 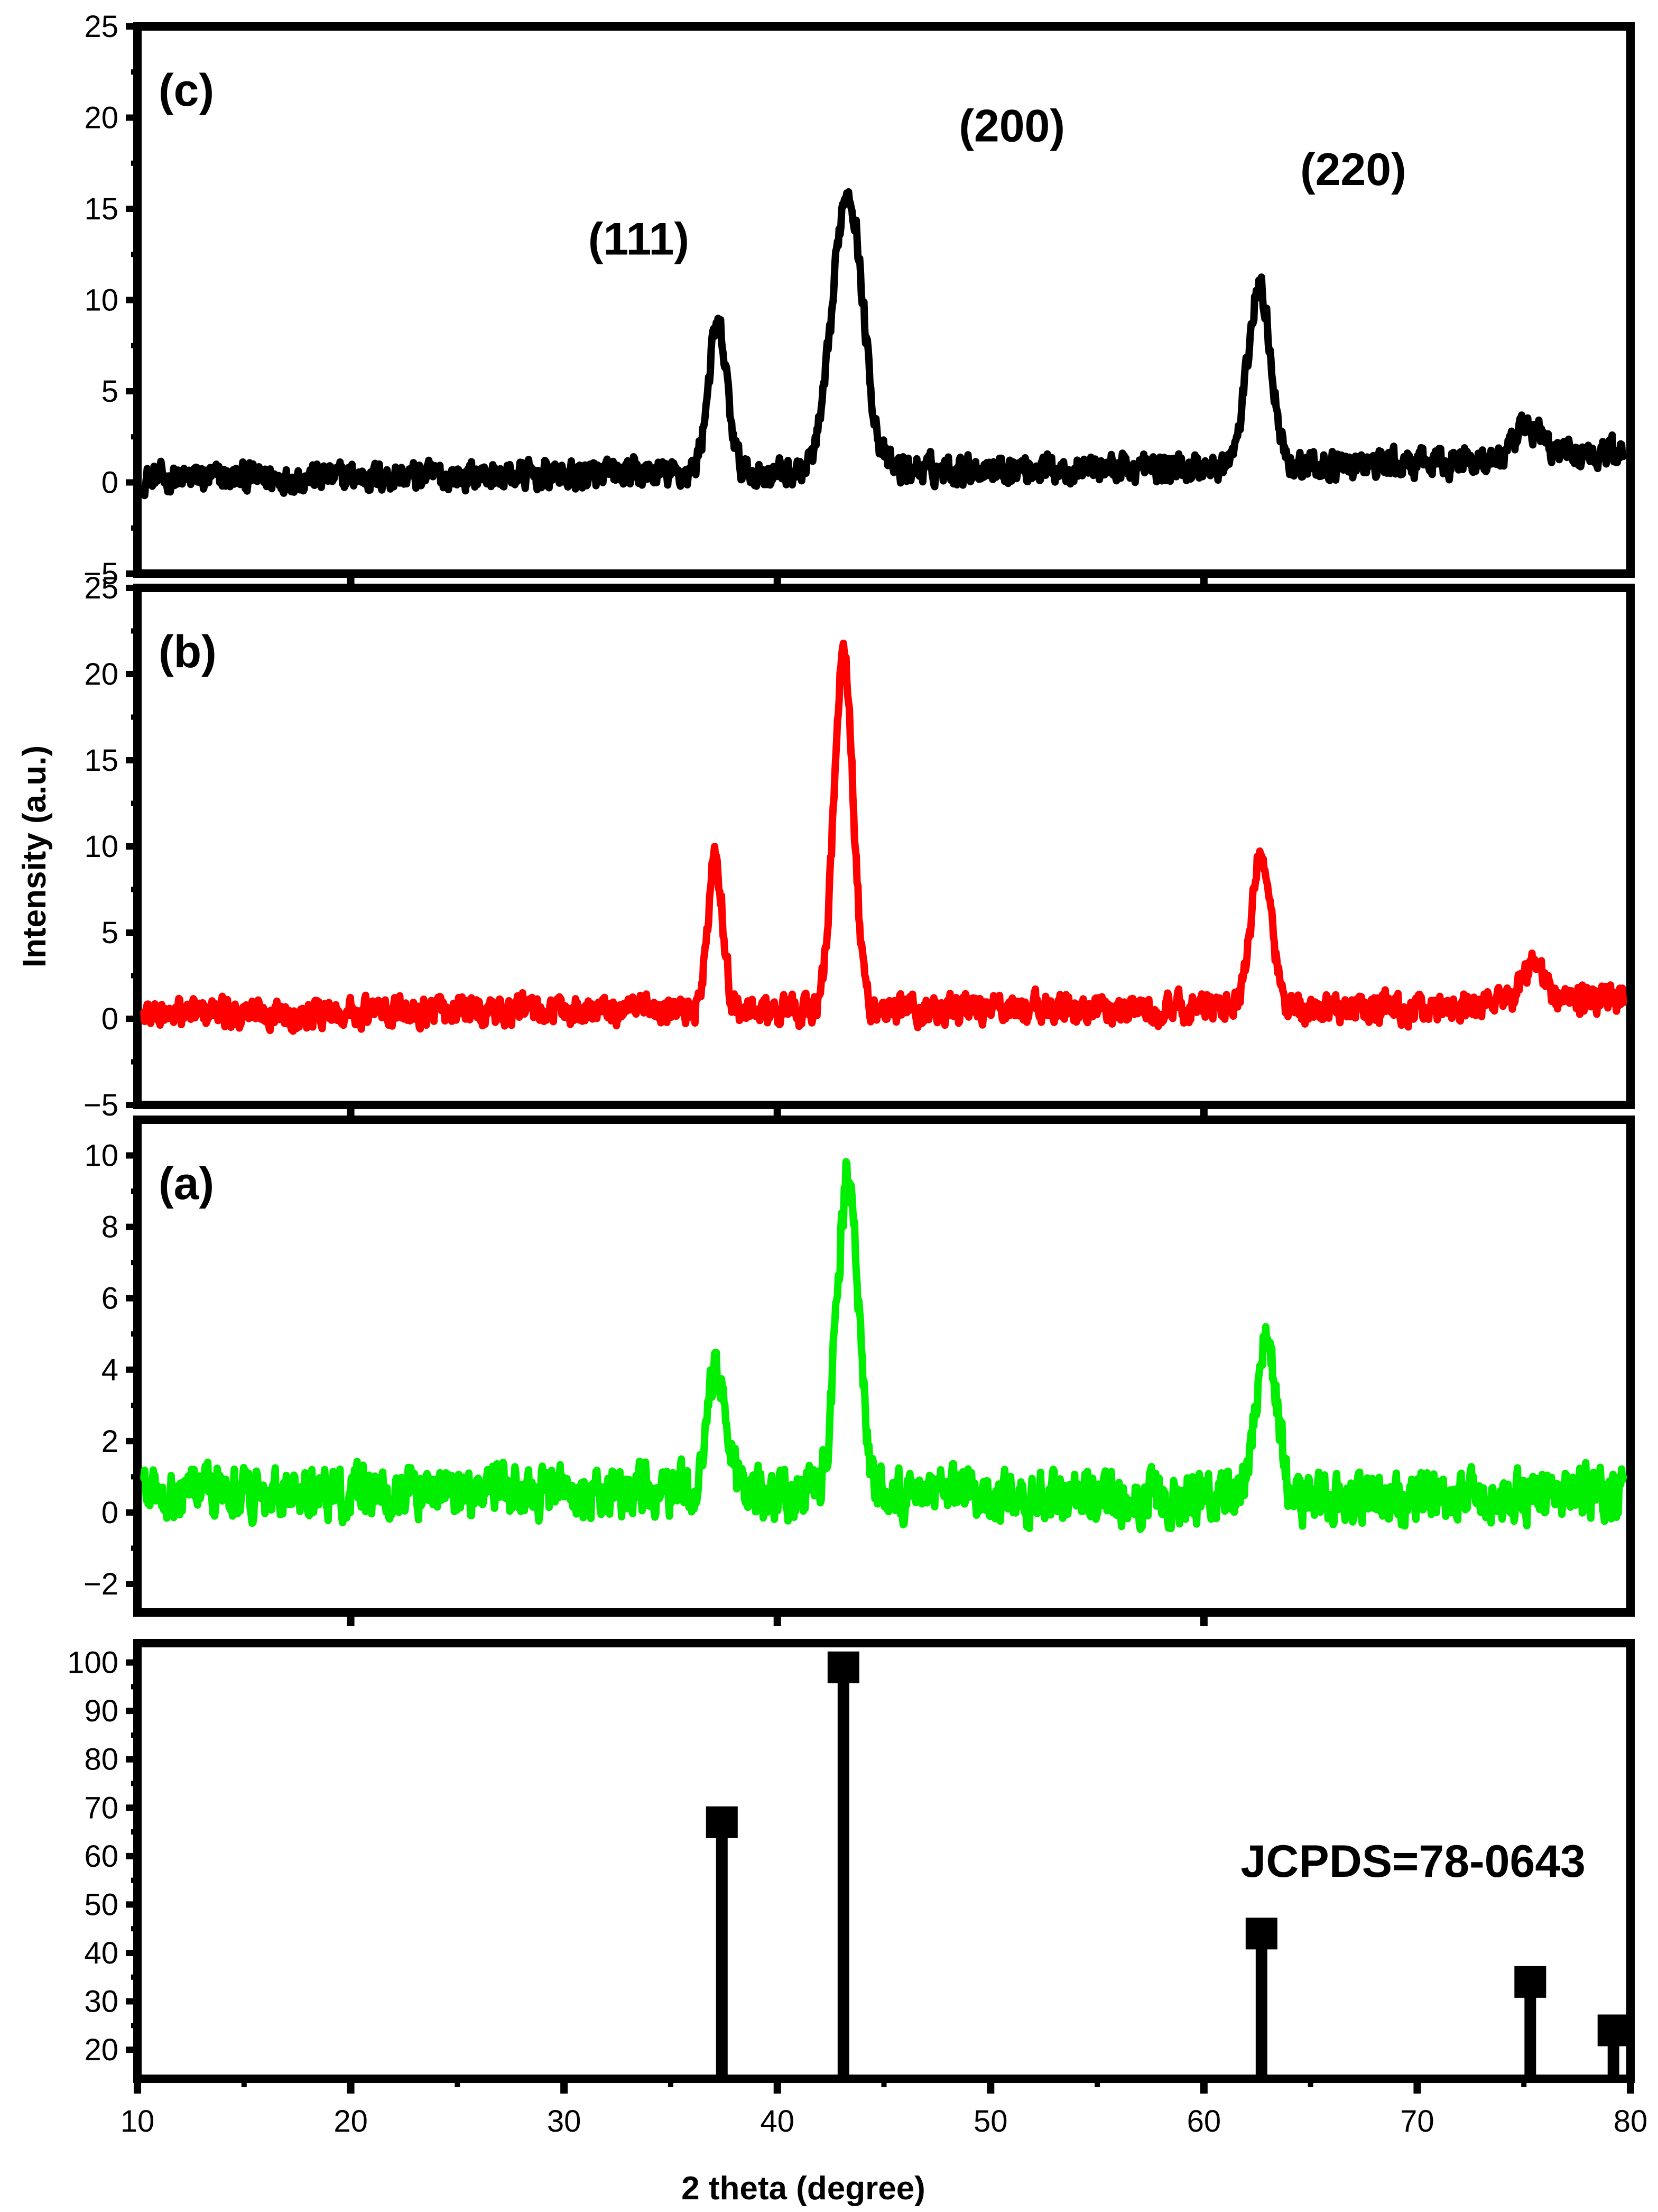 I want to click on y-tick-label-a-5: 8, so click(x=109, y=1227).